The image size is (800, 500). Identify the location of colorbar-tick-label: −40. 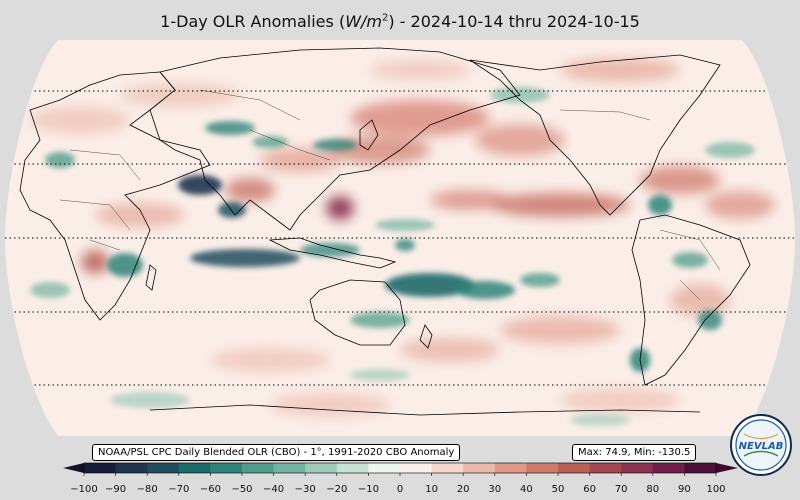
(274, 489).